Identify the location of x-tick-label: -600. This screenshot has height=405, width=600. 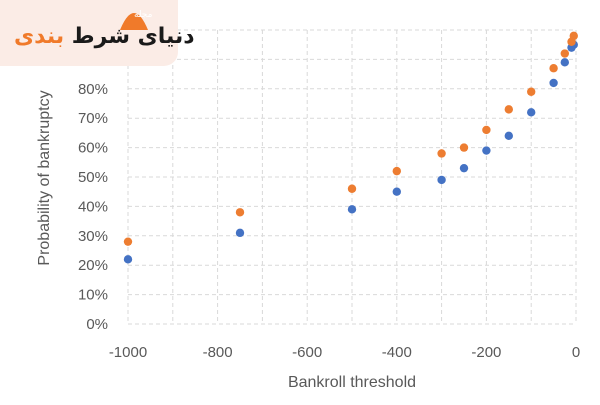
(307, 352).